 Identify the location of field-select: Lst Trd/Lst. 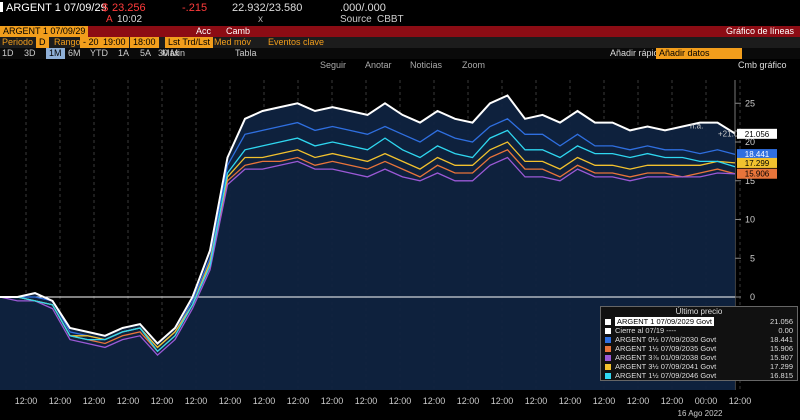
(189, 42).